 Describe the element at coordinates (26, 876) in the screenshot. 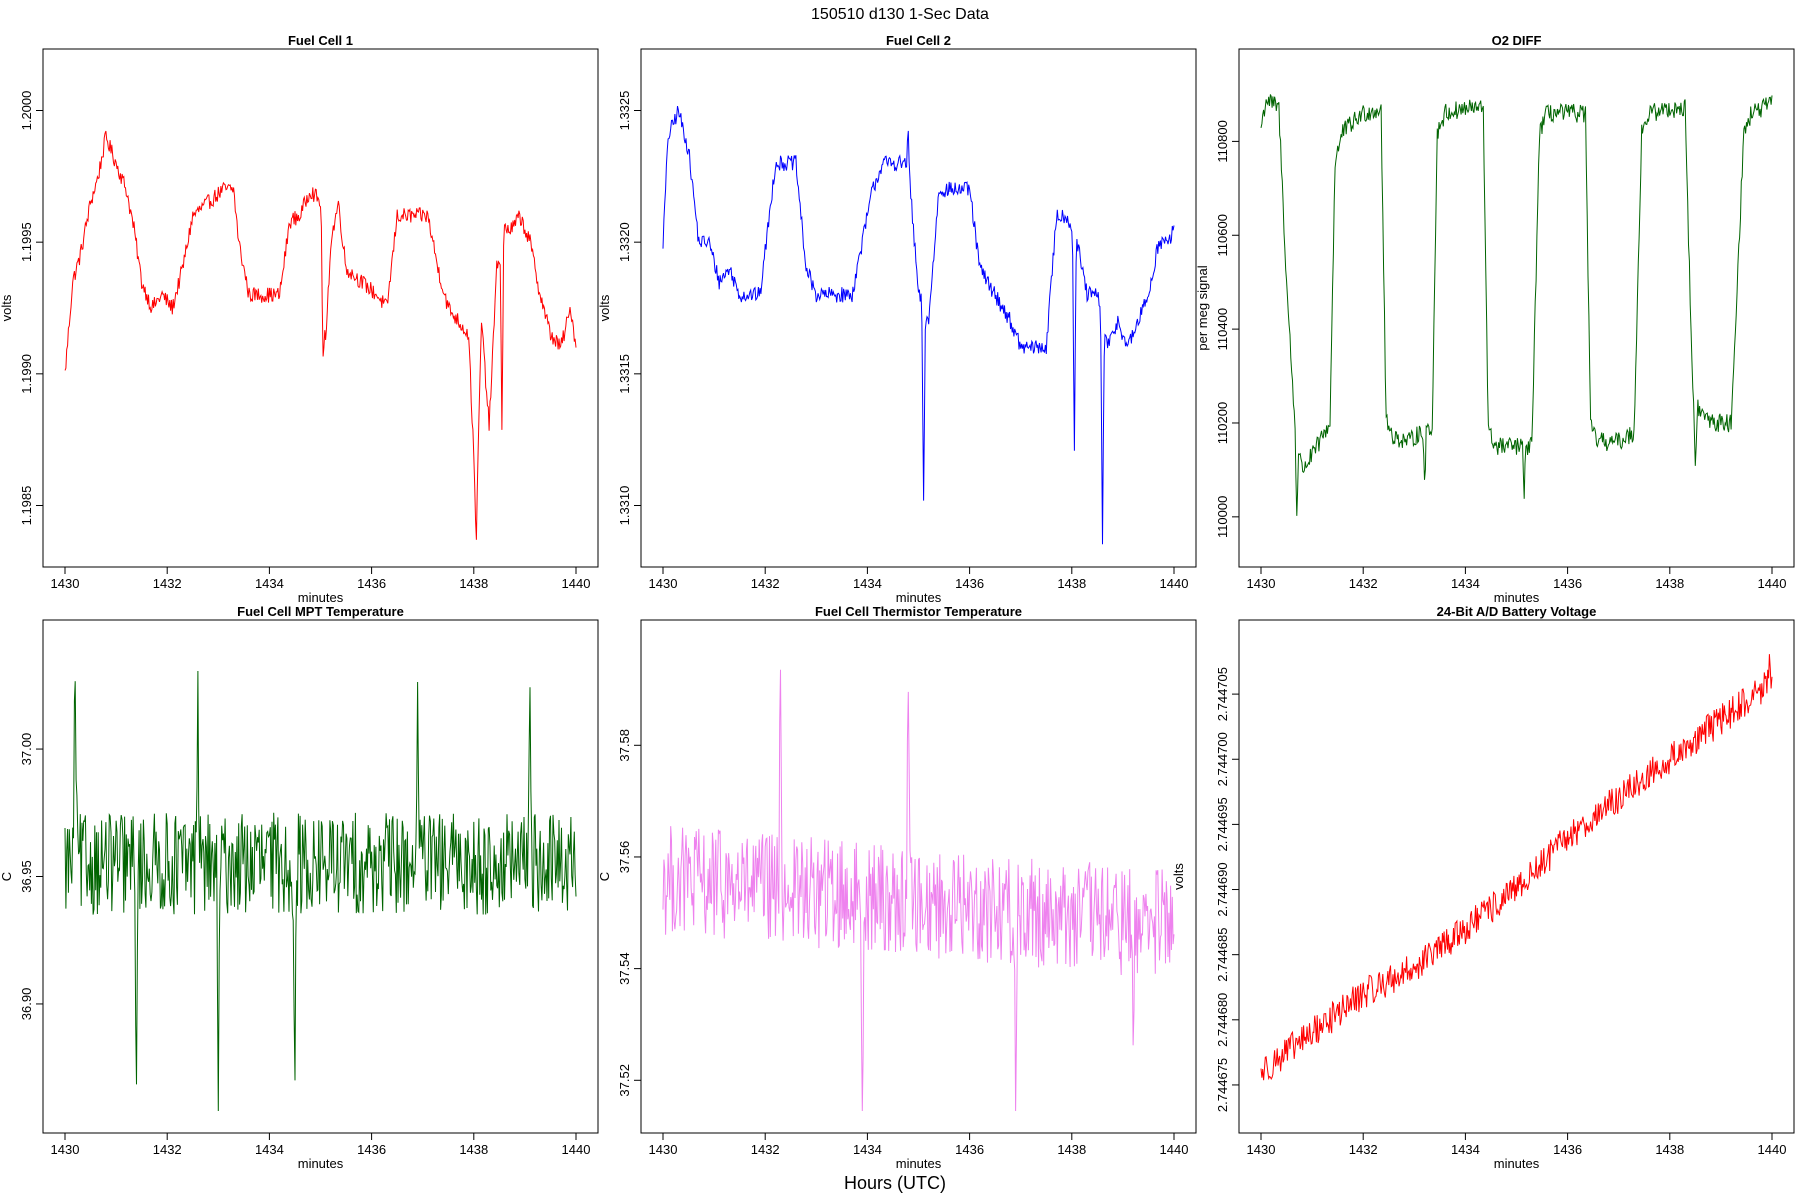

I see `y-tick-label: 36.95` at that location.